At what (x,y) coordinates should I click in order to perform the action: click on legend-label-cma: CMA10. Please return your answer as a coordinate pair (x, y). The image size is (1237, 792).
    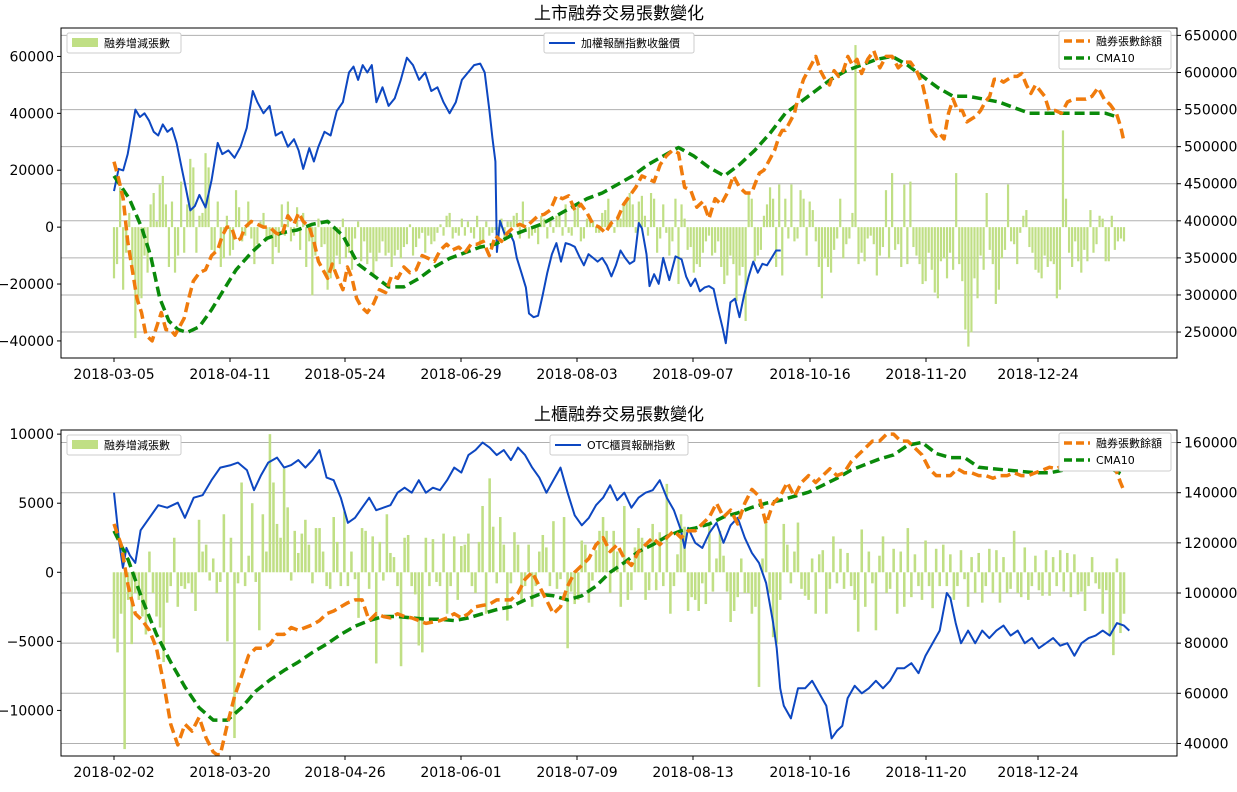
    Looking at the image, I should click on (1115, 460).